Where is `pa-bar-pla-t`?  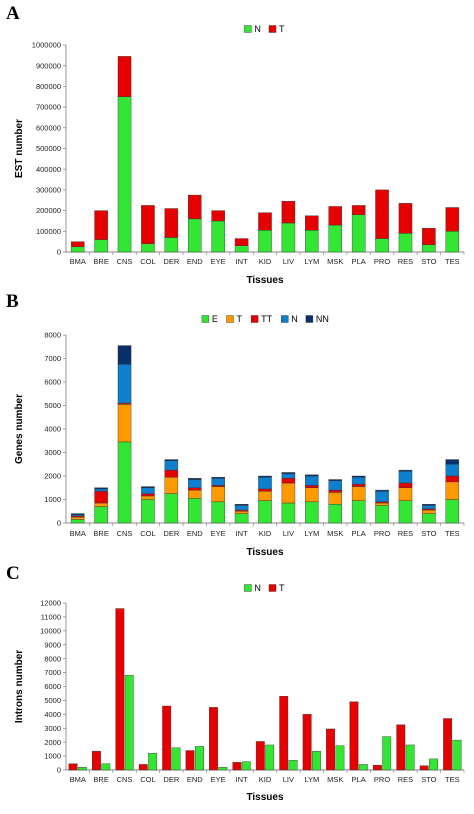 pa-bar-pla-t is located at coordinates (358, 210).